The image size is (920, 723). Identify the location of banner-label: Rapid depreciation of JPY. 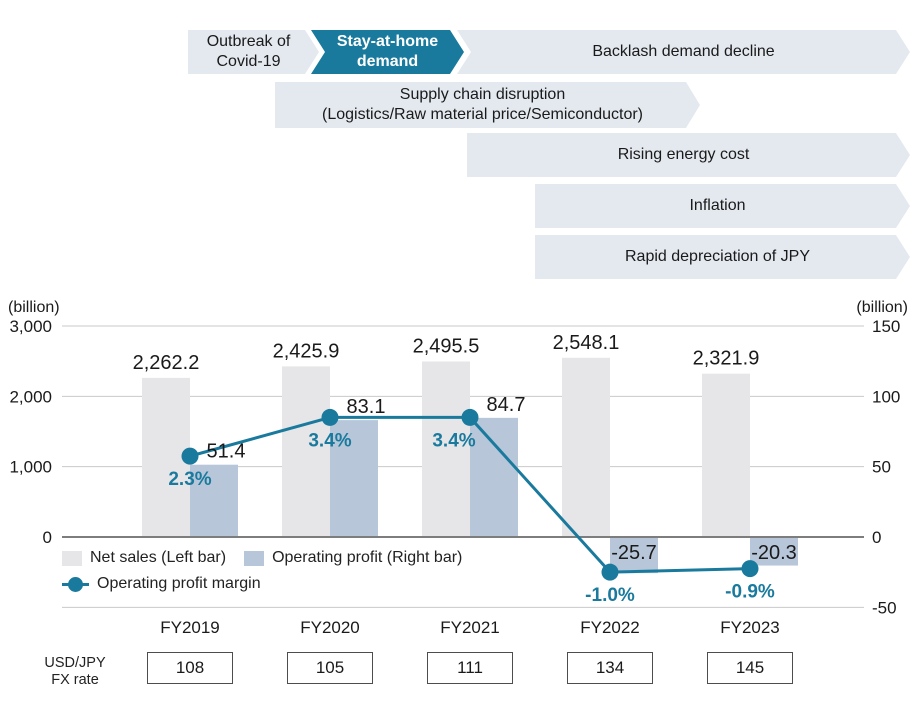
(717, 257).